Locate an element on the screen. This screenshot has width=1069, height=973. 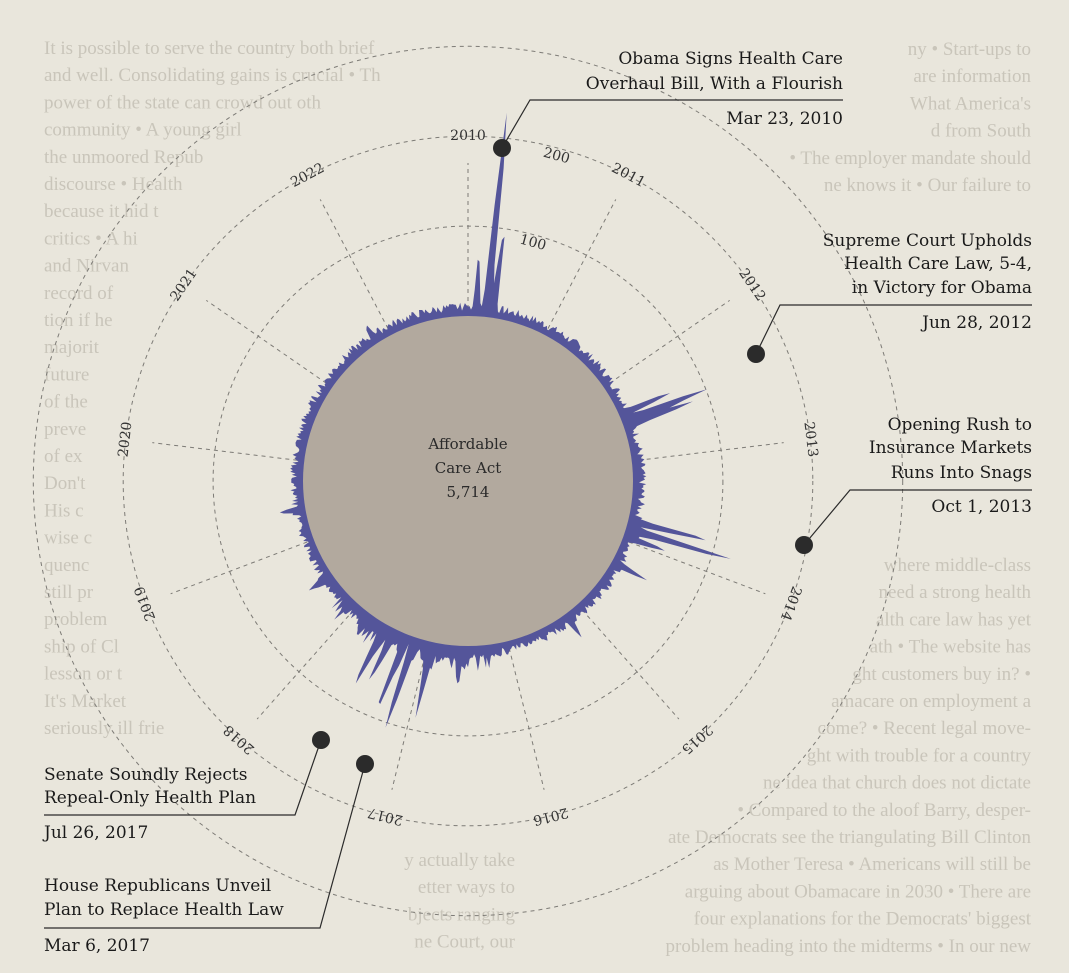
background-text-line: quenc is located at coordinates (66, 565).